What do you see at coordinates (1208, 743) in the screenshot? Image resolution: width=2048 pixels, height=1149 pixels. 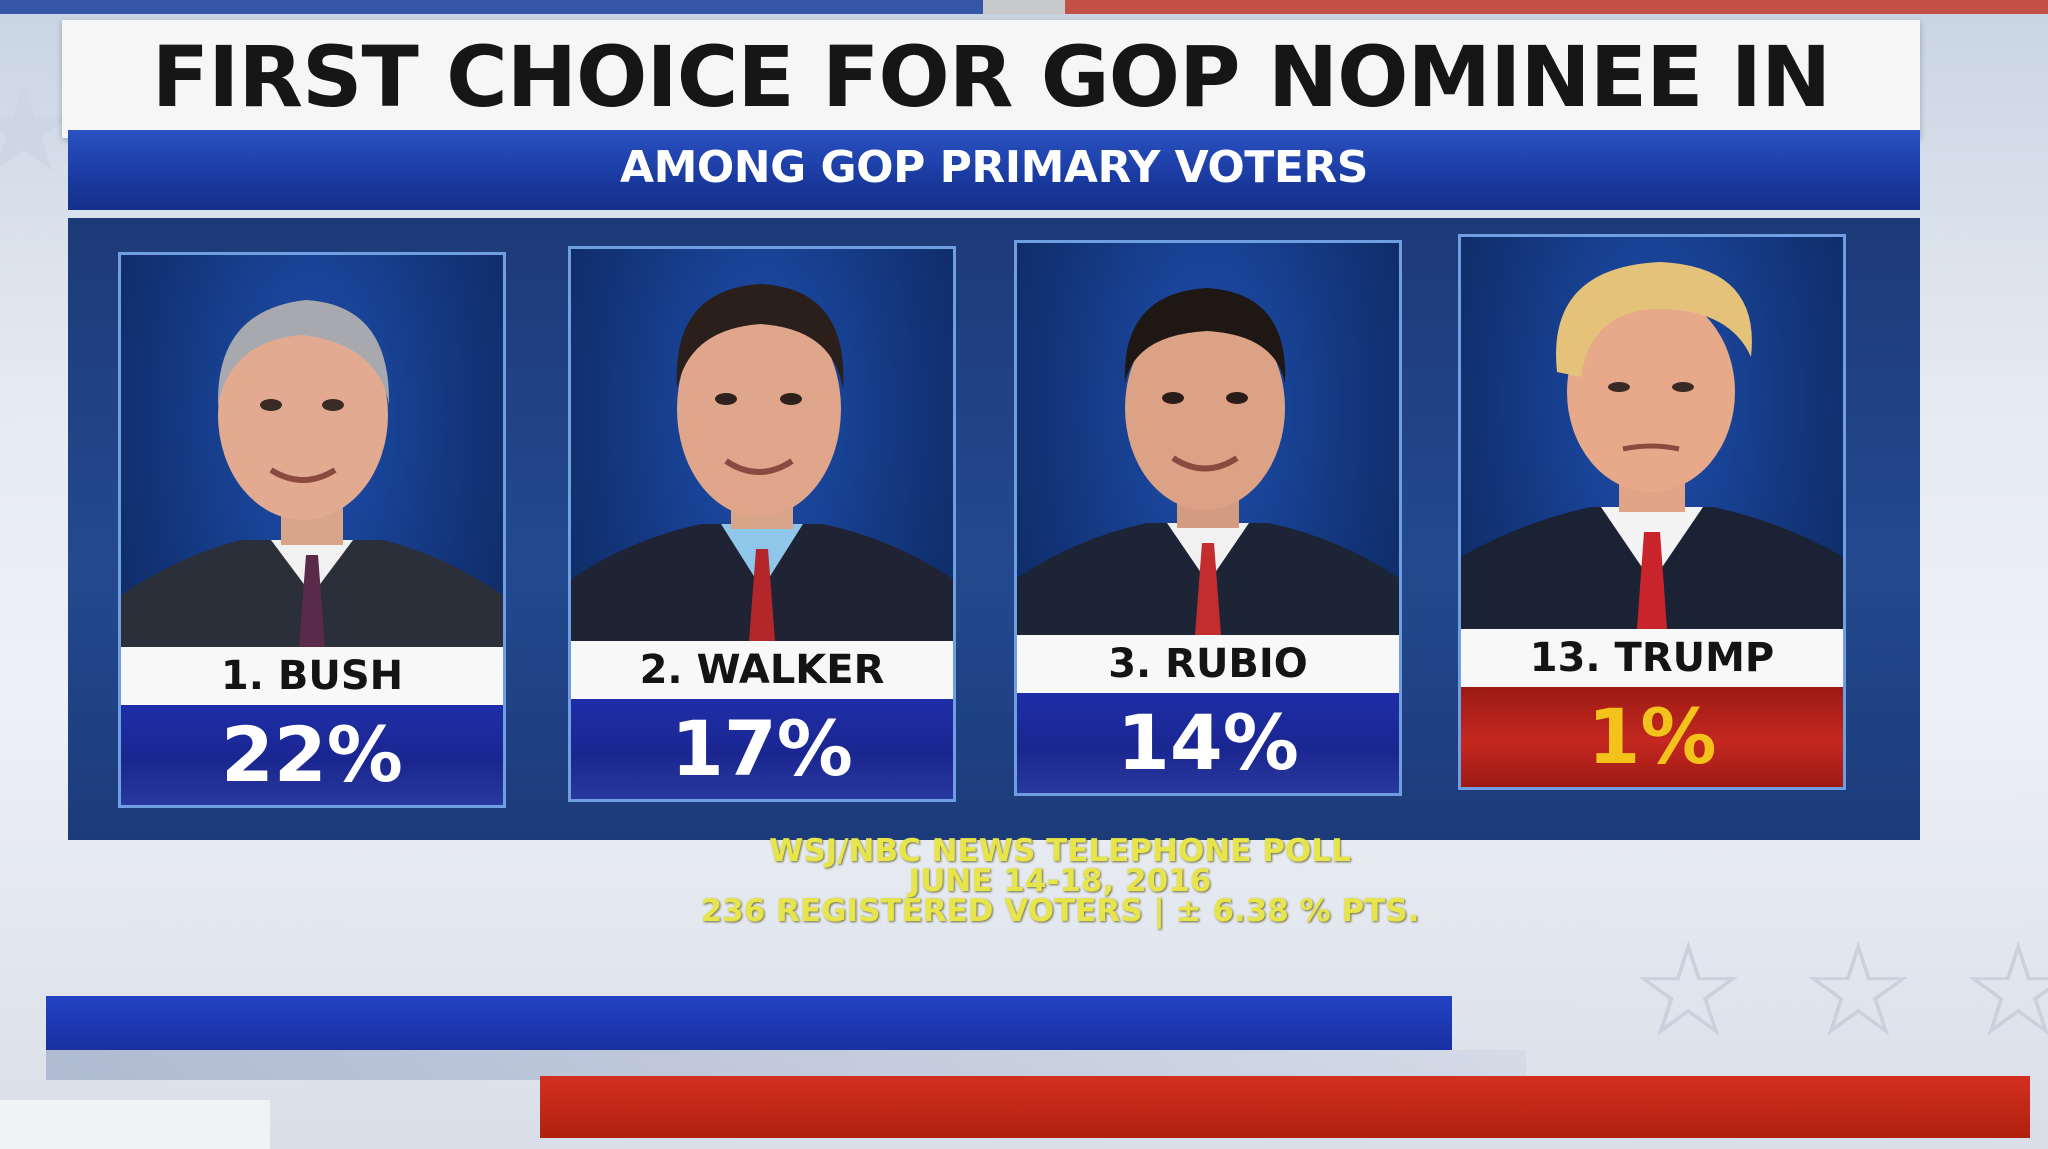 I see `candidate-percentage: 14%` at bounding box center [1208, 743].